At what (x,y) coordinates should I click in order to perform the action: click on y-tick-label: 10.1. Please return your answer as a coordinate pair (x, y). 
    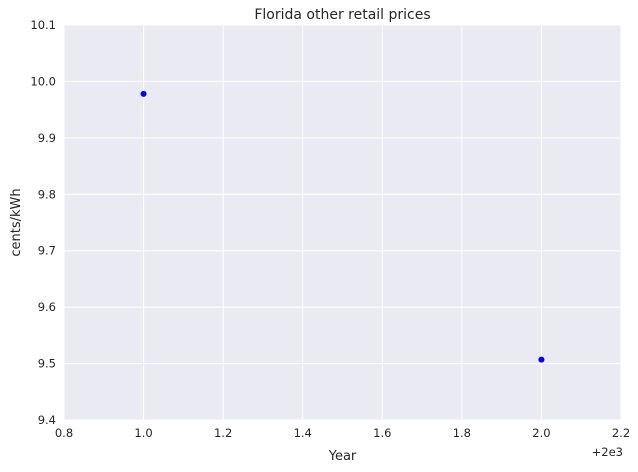
    Looking at the image, I should click on (43, 25).